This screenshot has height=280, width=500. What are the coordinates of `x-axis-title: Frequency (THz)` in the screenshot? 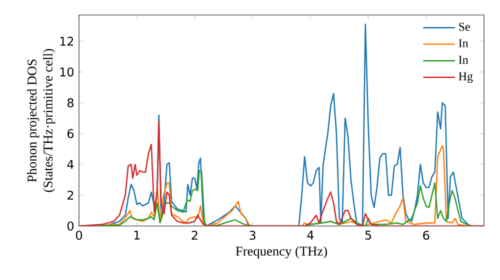 It's located at (281, 252).